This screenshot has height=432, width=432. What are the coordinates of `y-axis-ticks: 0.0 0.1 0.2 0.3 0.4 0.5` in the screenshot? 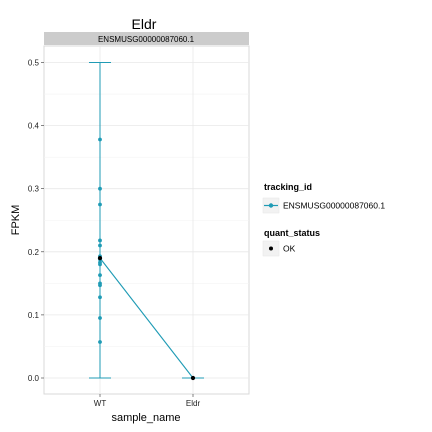 It's located at (36, 221).